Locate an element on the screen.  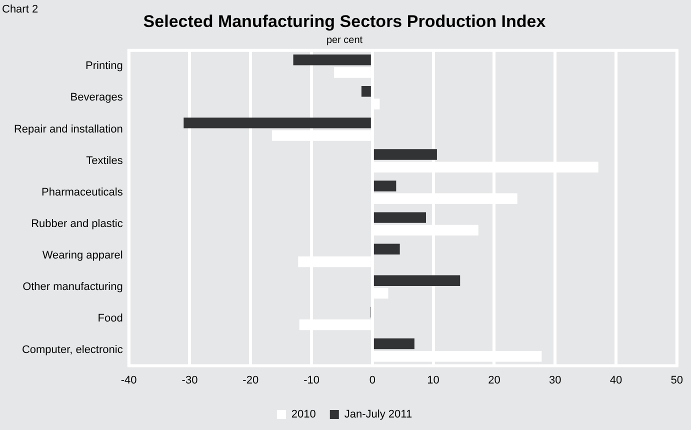
x-tick-label: -20 is located at coordinates (250, 380).